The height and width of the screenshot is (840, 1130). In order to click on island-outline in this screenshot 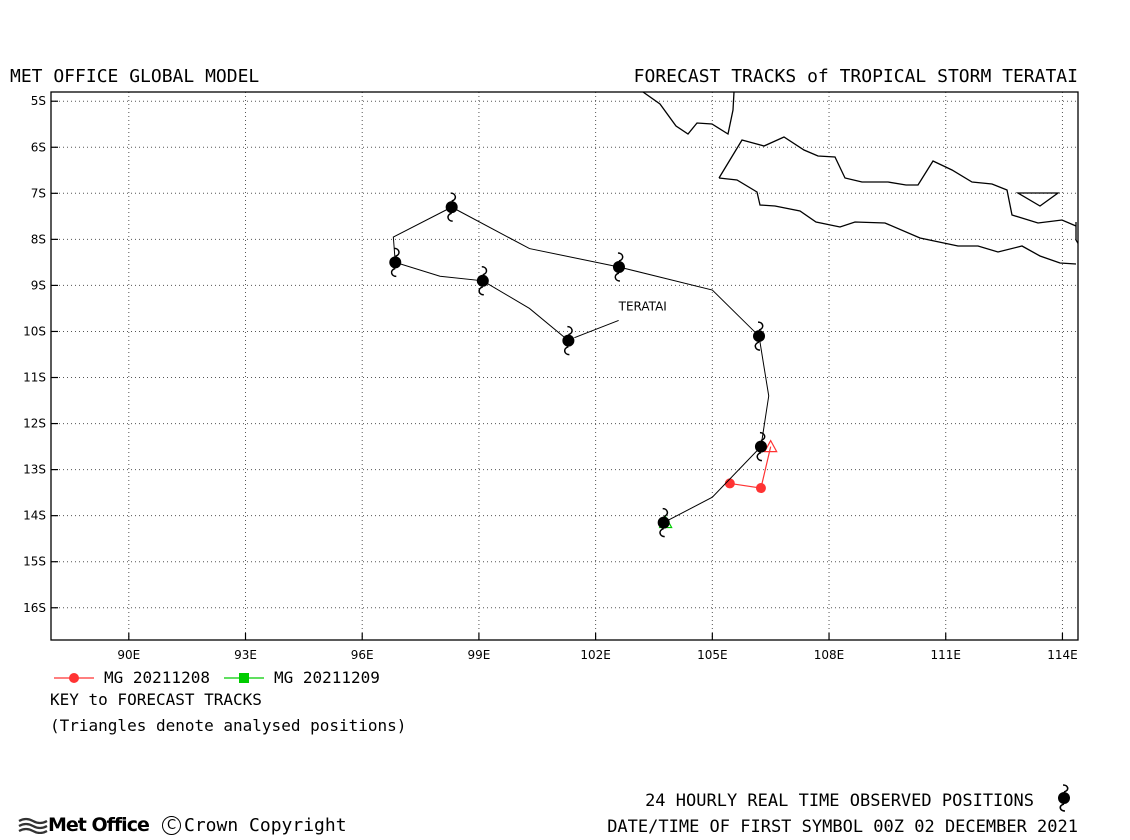, I will do `click(1038, 199)`.